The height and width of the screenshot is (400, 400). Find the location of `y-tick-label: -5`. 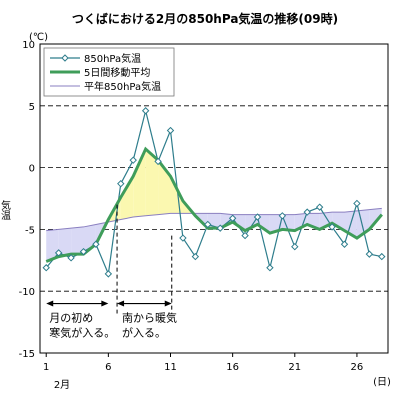

y-tick-label: -5 is located at coordinates (30, 230).